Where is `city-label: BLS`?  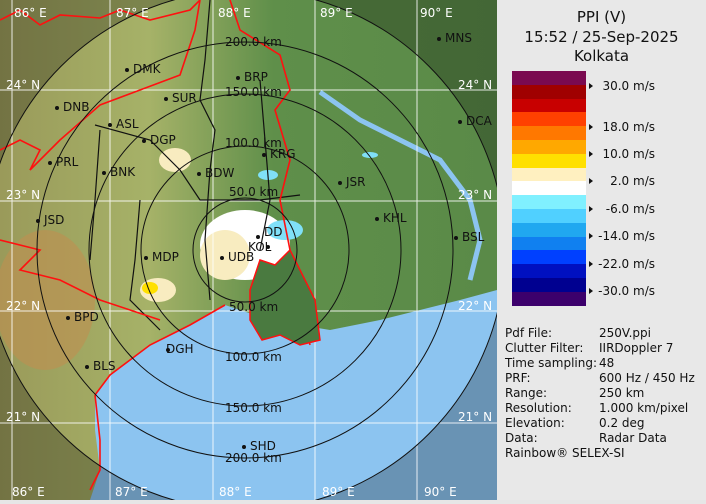 city-label: BLS is located at coordinates (104, 366).